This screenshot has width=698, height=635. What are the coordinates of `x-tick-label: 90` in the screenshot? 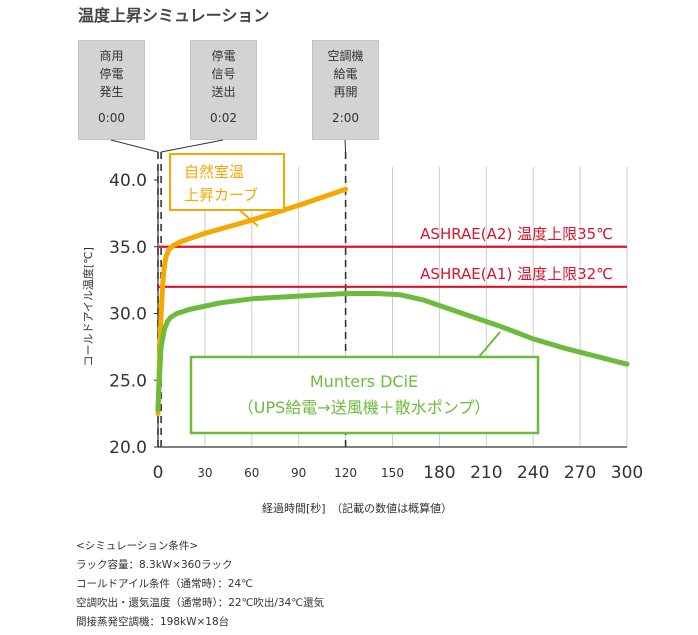 It's located at (298, 473).